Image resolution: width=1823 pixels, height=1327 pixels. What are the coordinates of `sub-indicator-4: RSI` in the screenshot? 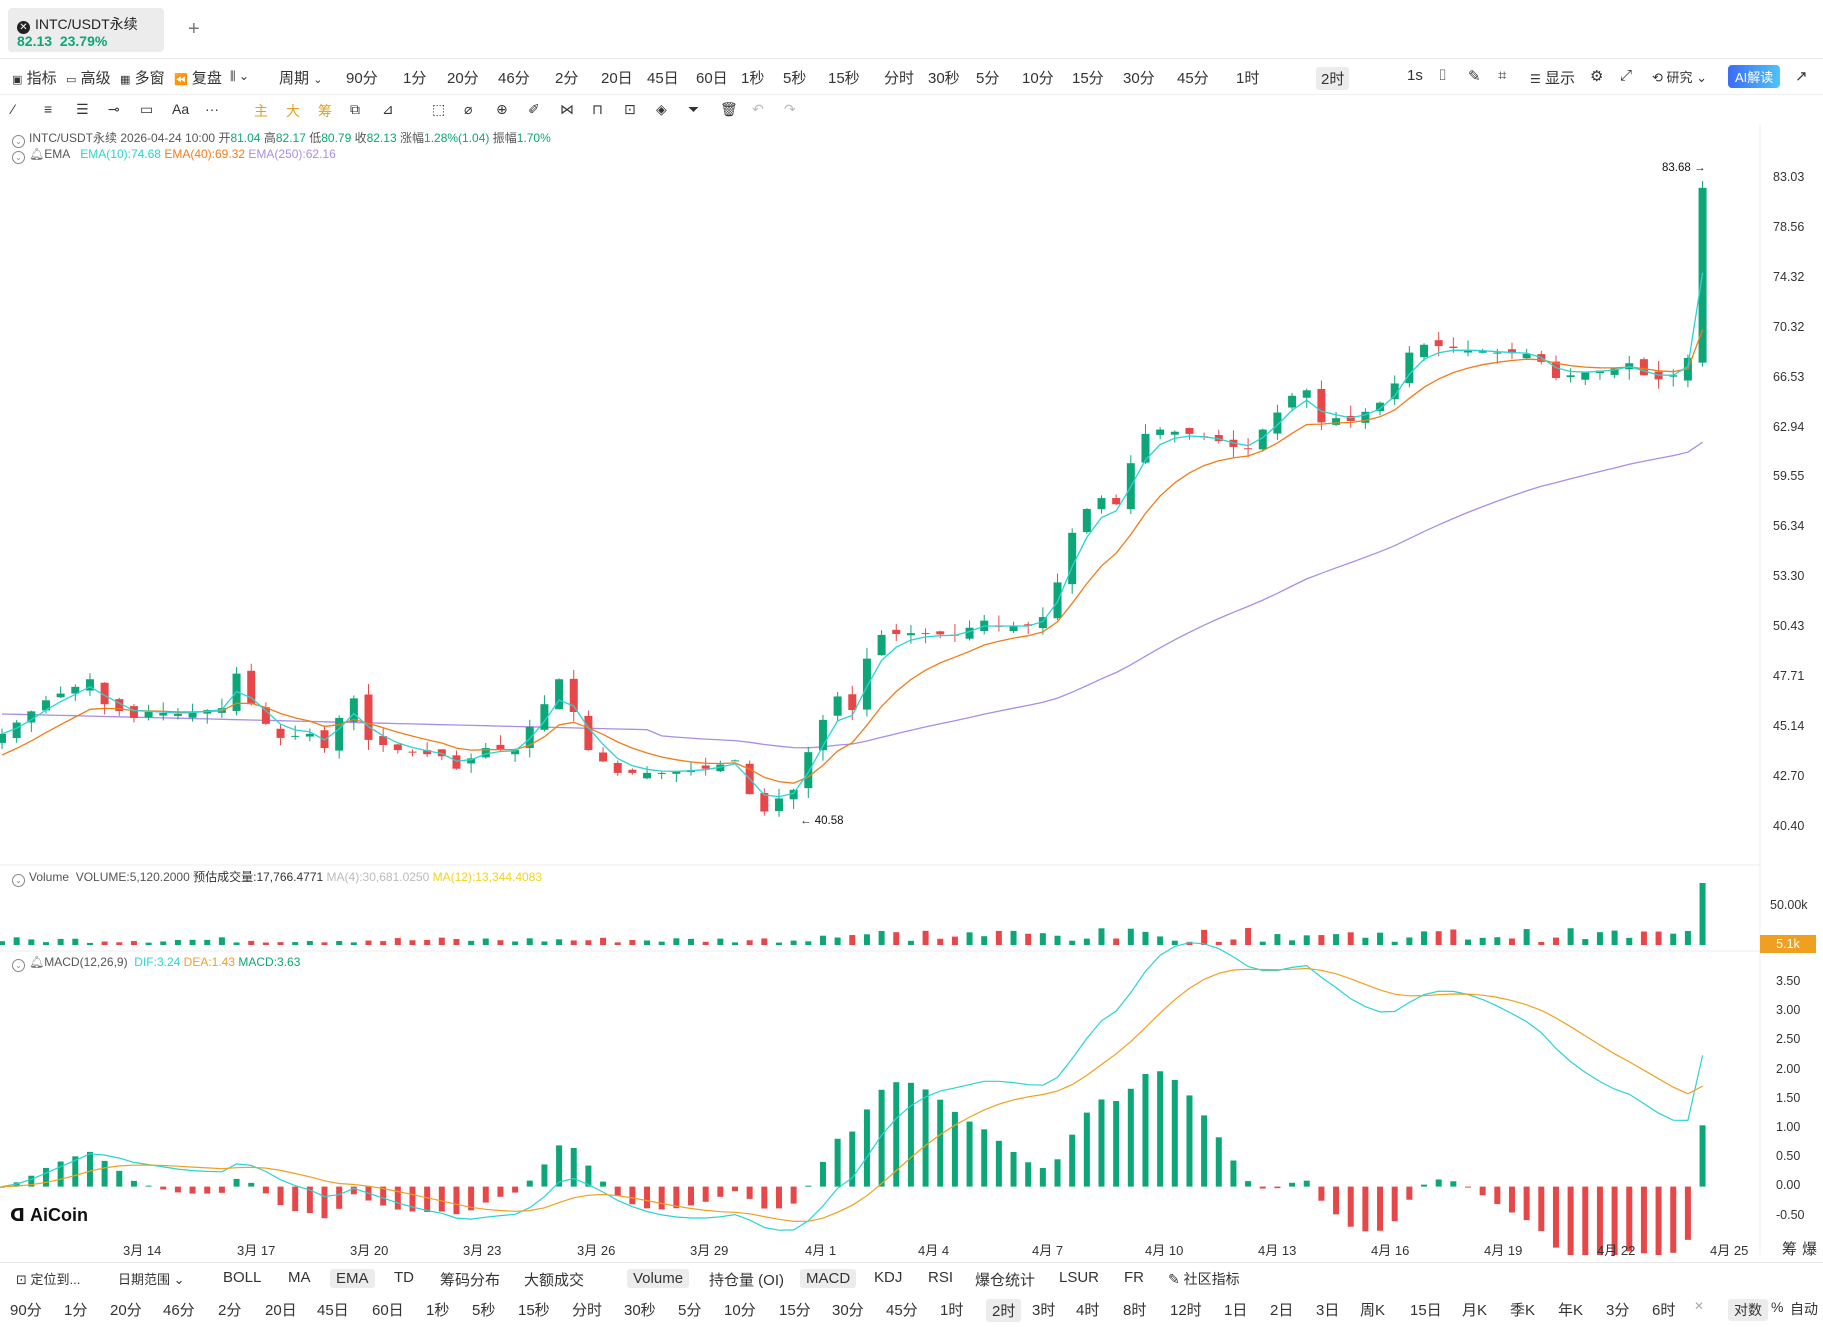 It's located at (941, 1277).